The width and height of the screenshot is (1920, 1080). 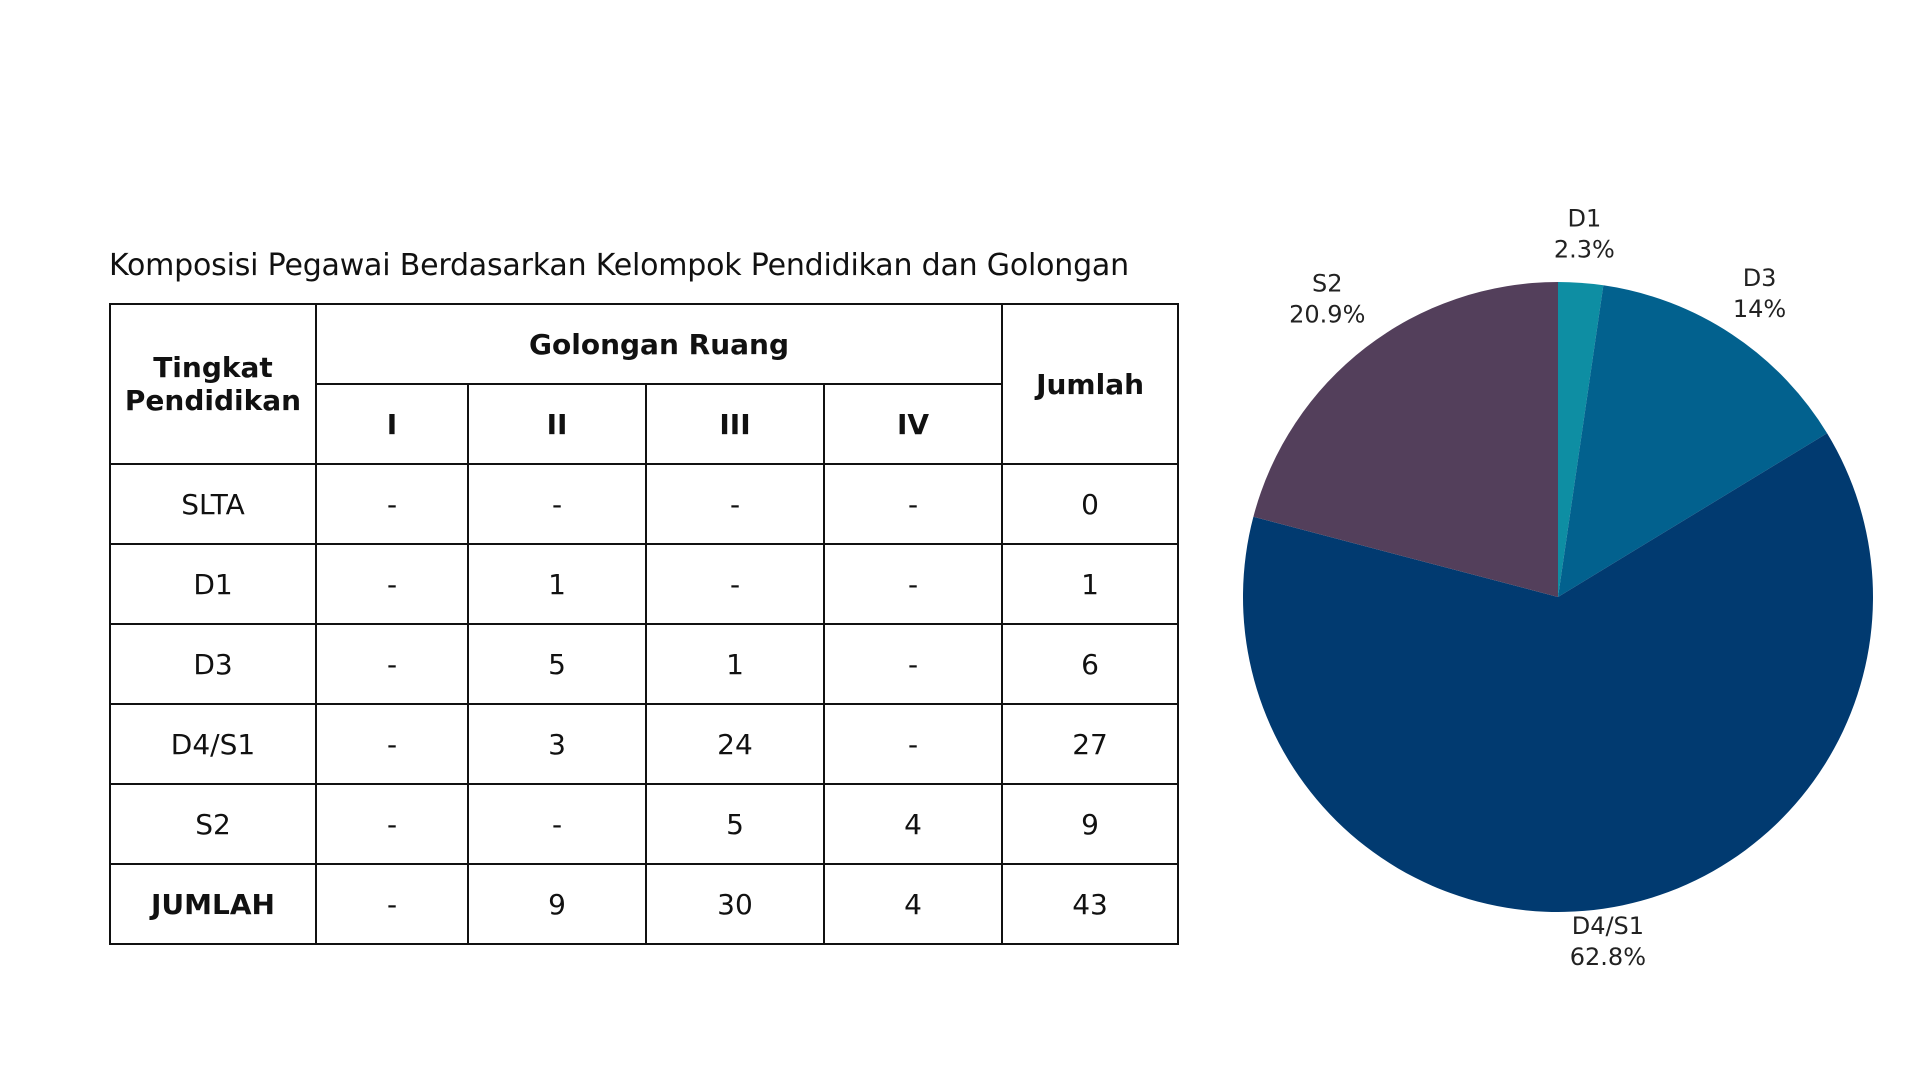 I want to click on row-label: D1, so click(x=213, y=584).